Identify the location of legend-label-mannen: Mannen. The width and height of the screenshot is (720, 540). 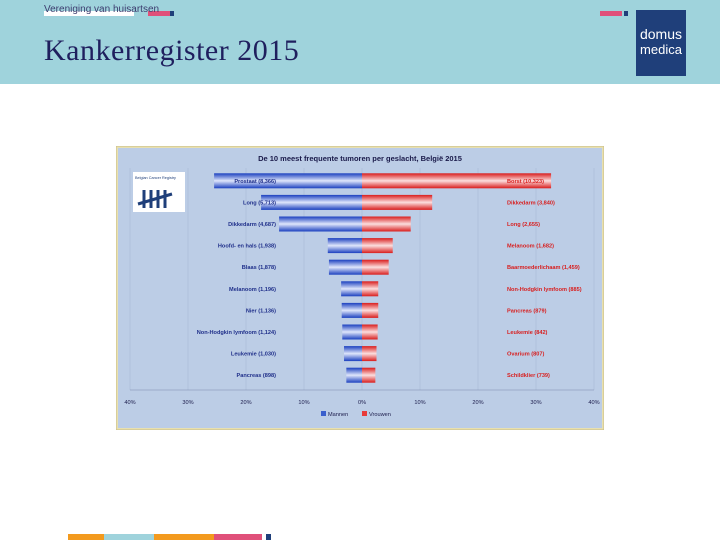
(338, 415).